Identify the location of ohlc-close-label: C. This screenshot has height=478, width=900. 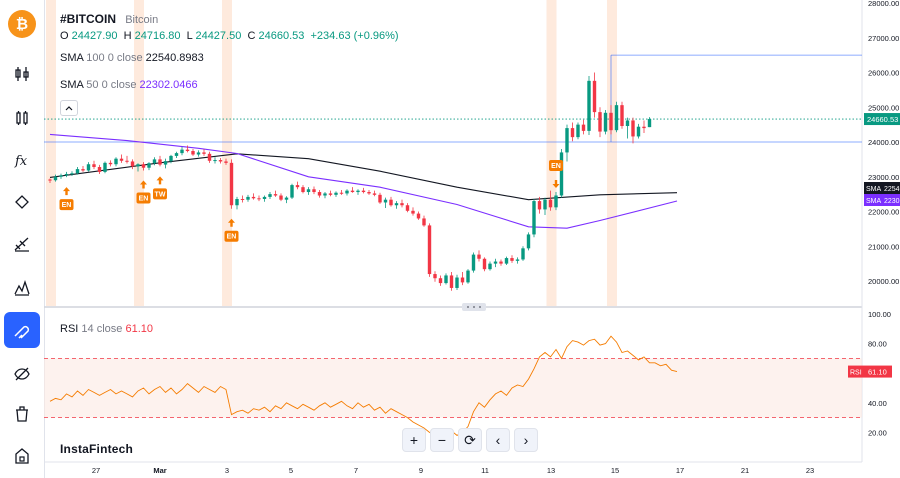
(251, 36).